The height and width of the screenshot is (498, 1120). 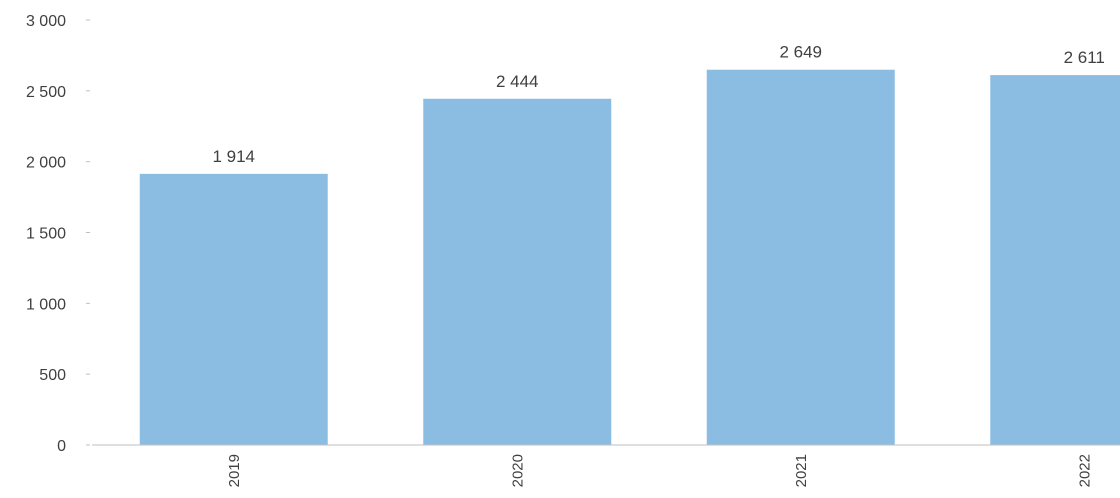 What do you see at coordinates (517, 272) in the screenshot?
I see `bar-2020` at bounding box center [517, 272].